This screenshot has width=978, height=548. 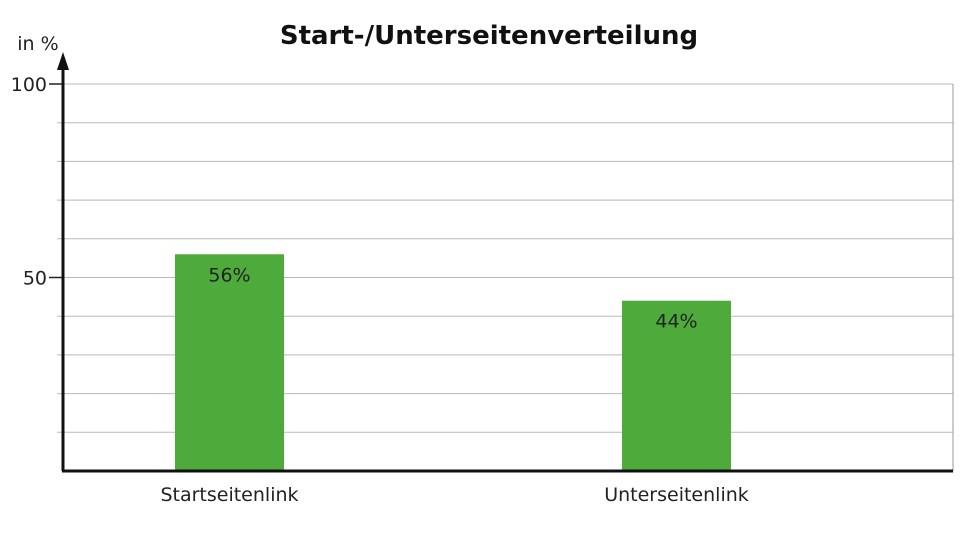 I want to click on y-axis-arrowhead, so click(x=63, y=61).